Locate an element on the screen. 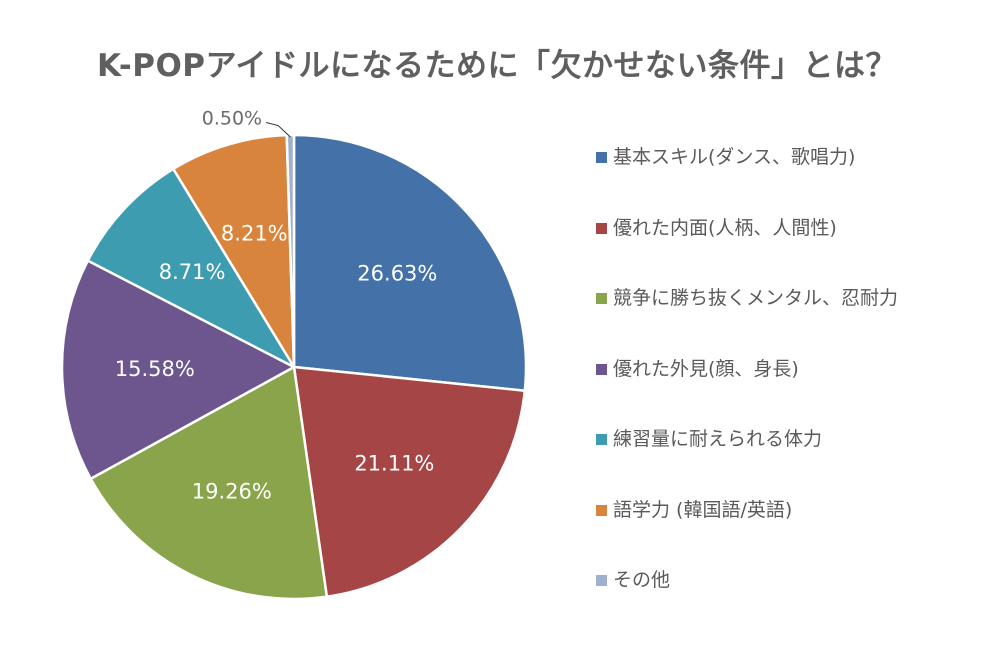 Image resolution: width=994 pixels, height=672 pixels. legend-label: 基本スキル(ダンス、歌唱力) is located at coordinates (734, 157).